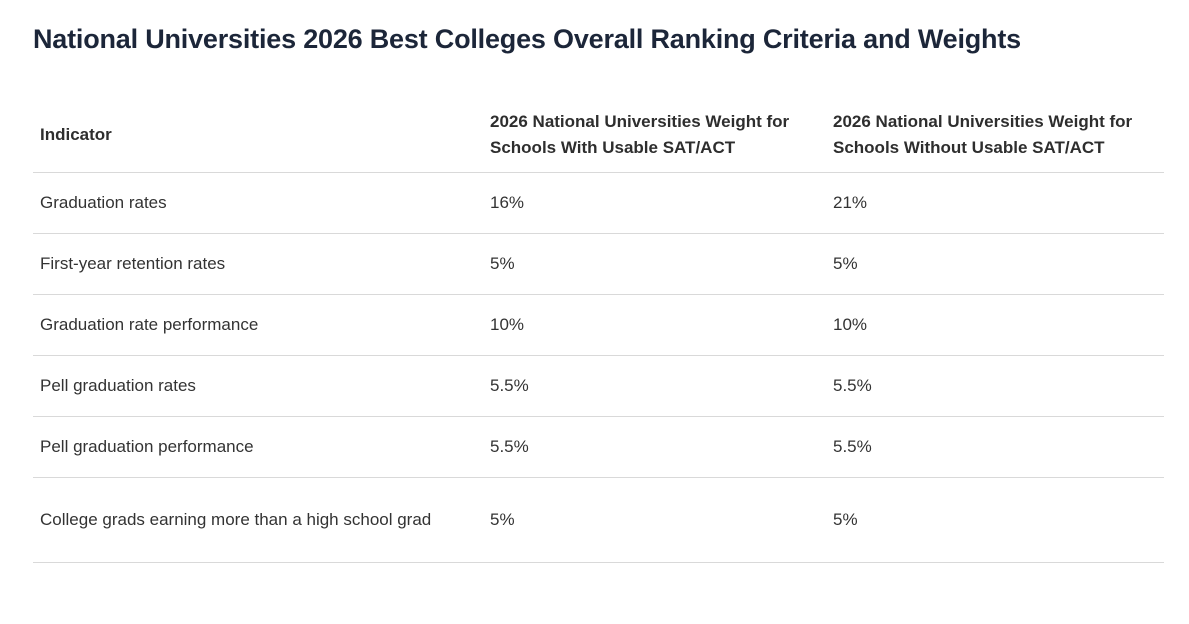 This screenshot has width=1189, height=624. I want to click on table-row: Graduation rate performance 10% 10%, so click(598, 325).